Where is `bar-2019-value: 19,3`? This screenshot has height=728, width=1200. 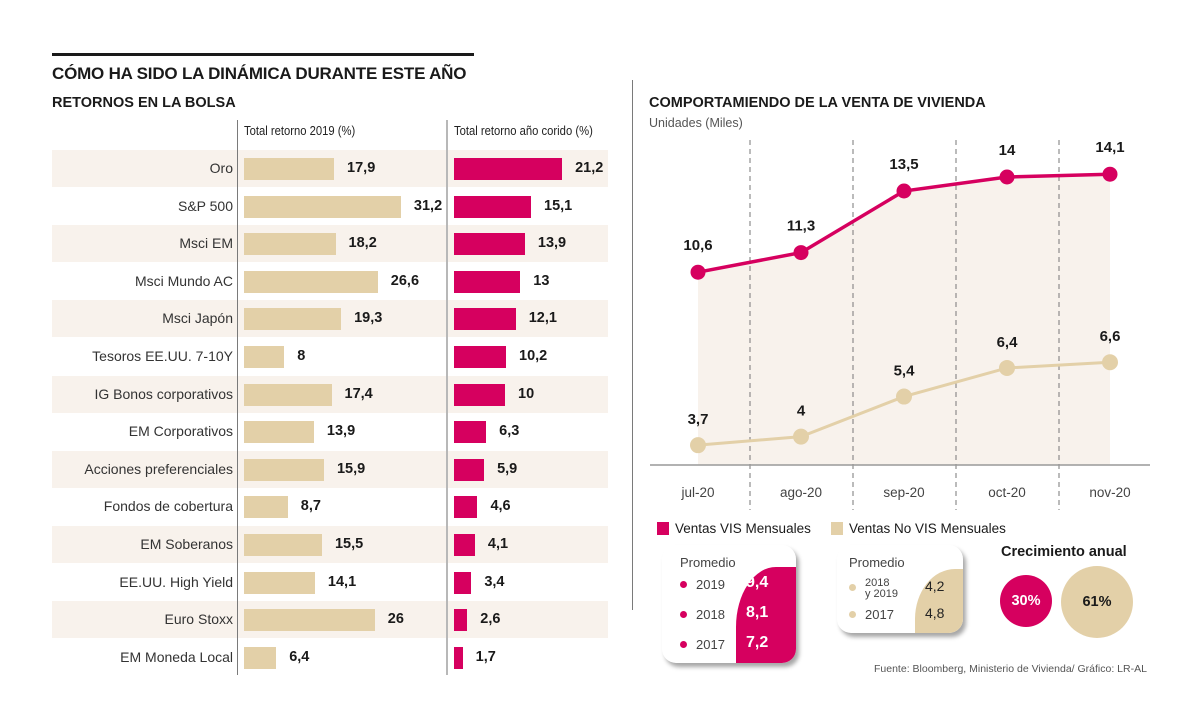
bar-2019-value: 19,3 is located at coordinates (368, 318).